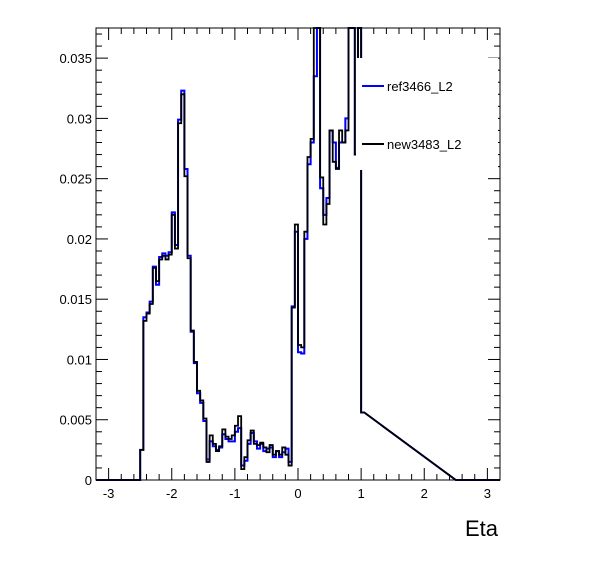 This screenshot has width=596, height=572. I want to click on x-tick-label: -1, so click(235, 493).